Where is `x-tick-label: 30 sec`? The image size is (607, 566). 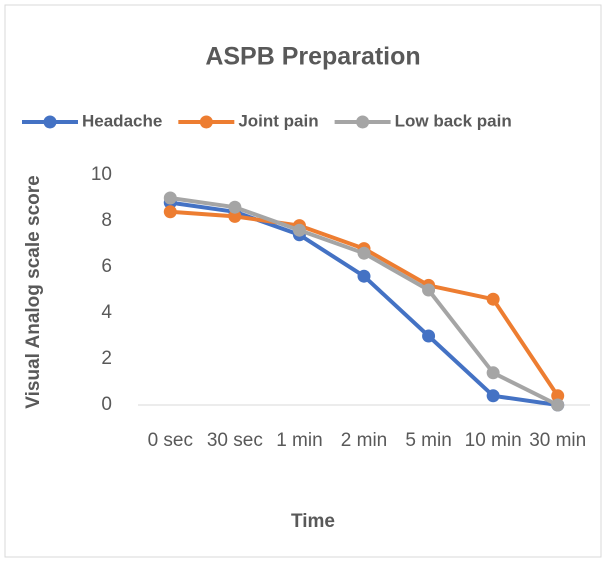
x-tick-label: 30 sec is located at coordinates (235, 440).